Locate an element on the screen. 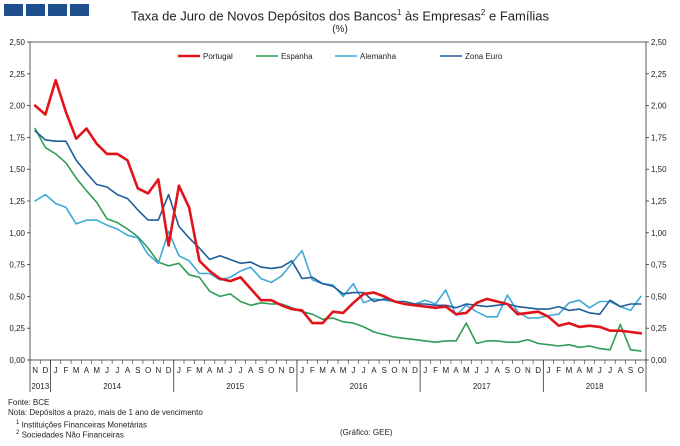 The image size is (680, 446). legend-label-zona-euro: Zona Euro is located at coordinates (484, 56).